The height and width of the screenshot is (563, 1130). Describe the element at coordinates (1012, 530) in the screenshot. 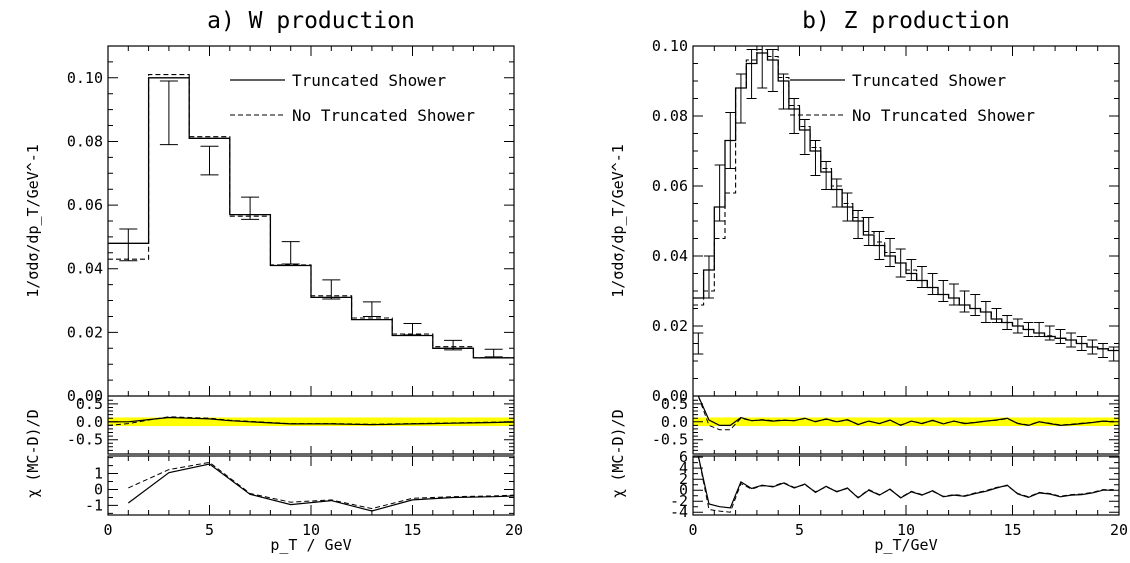

I see `x-tick-label: 15` at that location.